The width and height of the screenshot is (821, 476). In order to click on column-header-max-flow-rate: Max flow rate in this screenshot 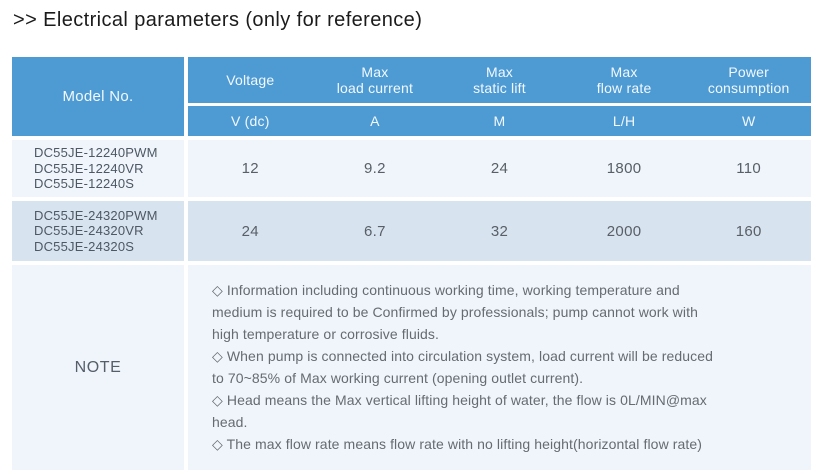, I will do `click(624, 80)`.